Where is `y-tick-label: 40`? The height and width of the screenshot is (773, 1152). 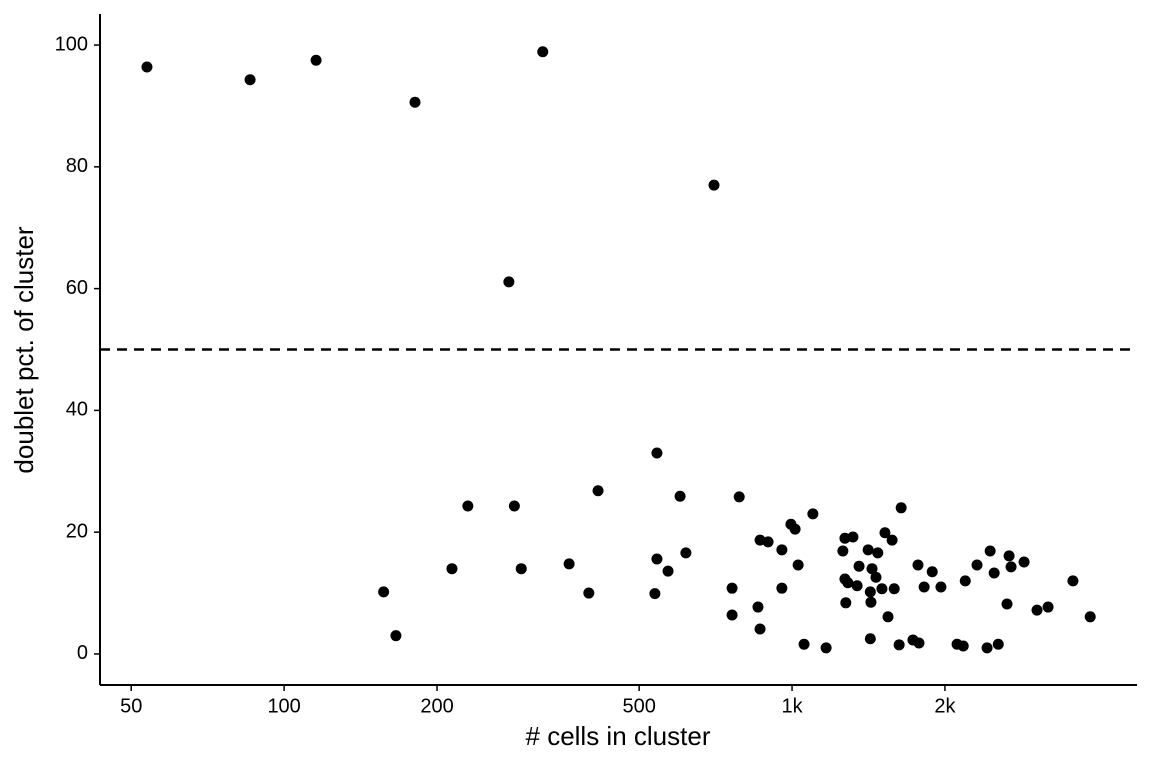 y-tick-label: 40 is located at coordinates (77, 410).